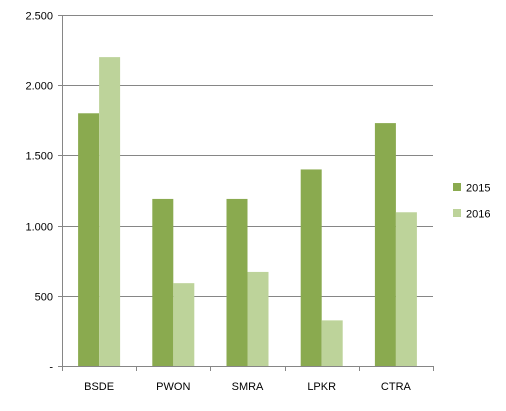 The image size is (506, 411). I want to click on y-tick-label: 2.000, so click(39, 87).